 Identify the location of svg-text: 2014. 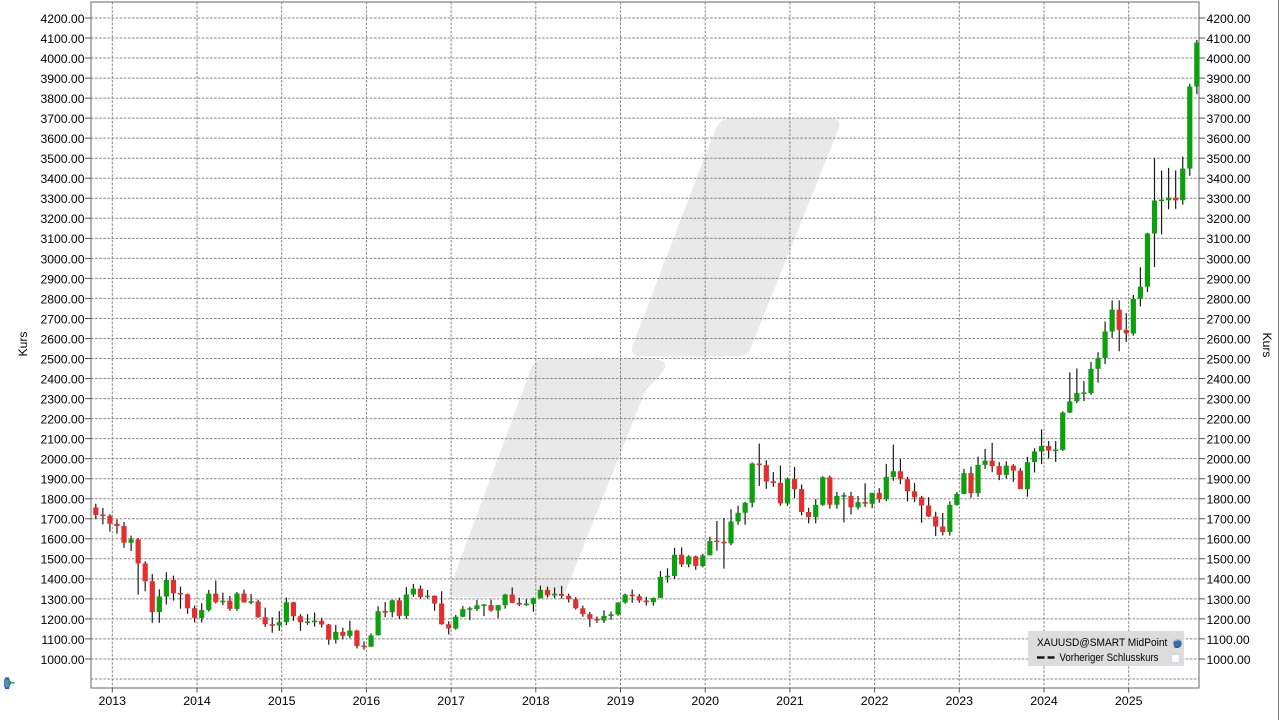
(197, 701).